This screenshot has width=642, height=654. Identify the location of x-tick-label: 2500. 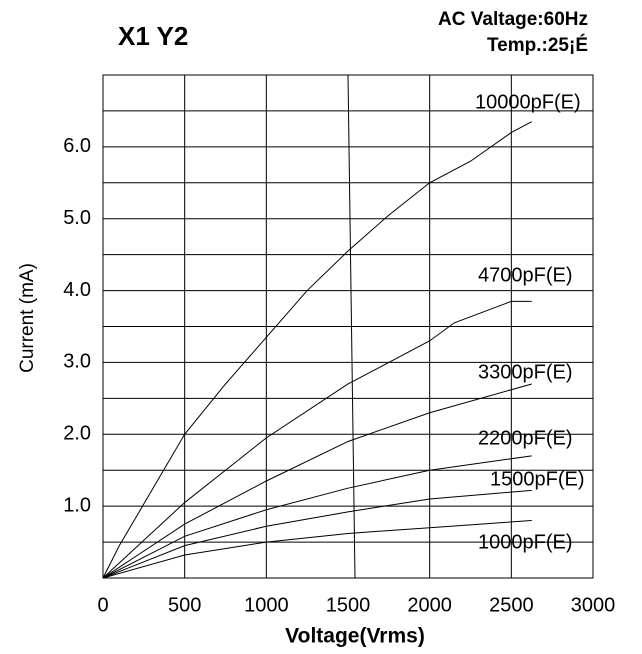
(511, 605).